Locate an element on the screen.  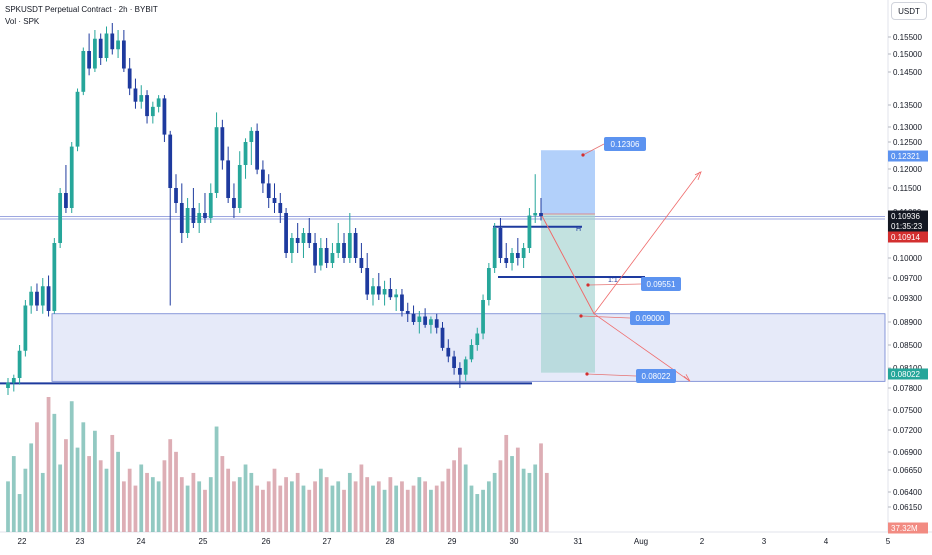
price-label-countdown is located at coordinates (908, 226).